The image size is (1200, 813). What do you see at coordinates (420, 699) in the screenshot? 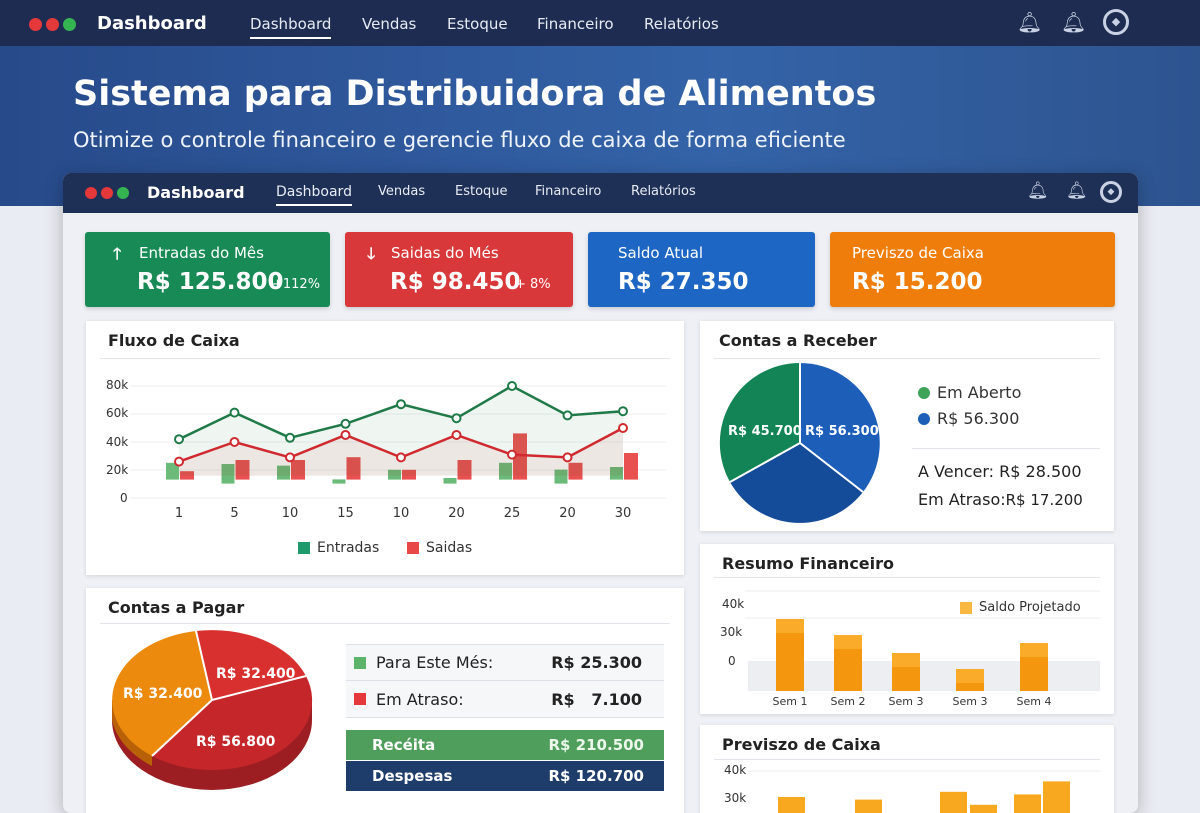
I see `row-label: Em Atraso:` at bounding box center [420, 699].